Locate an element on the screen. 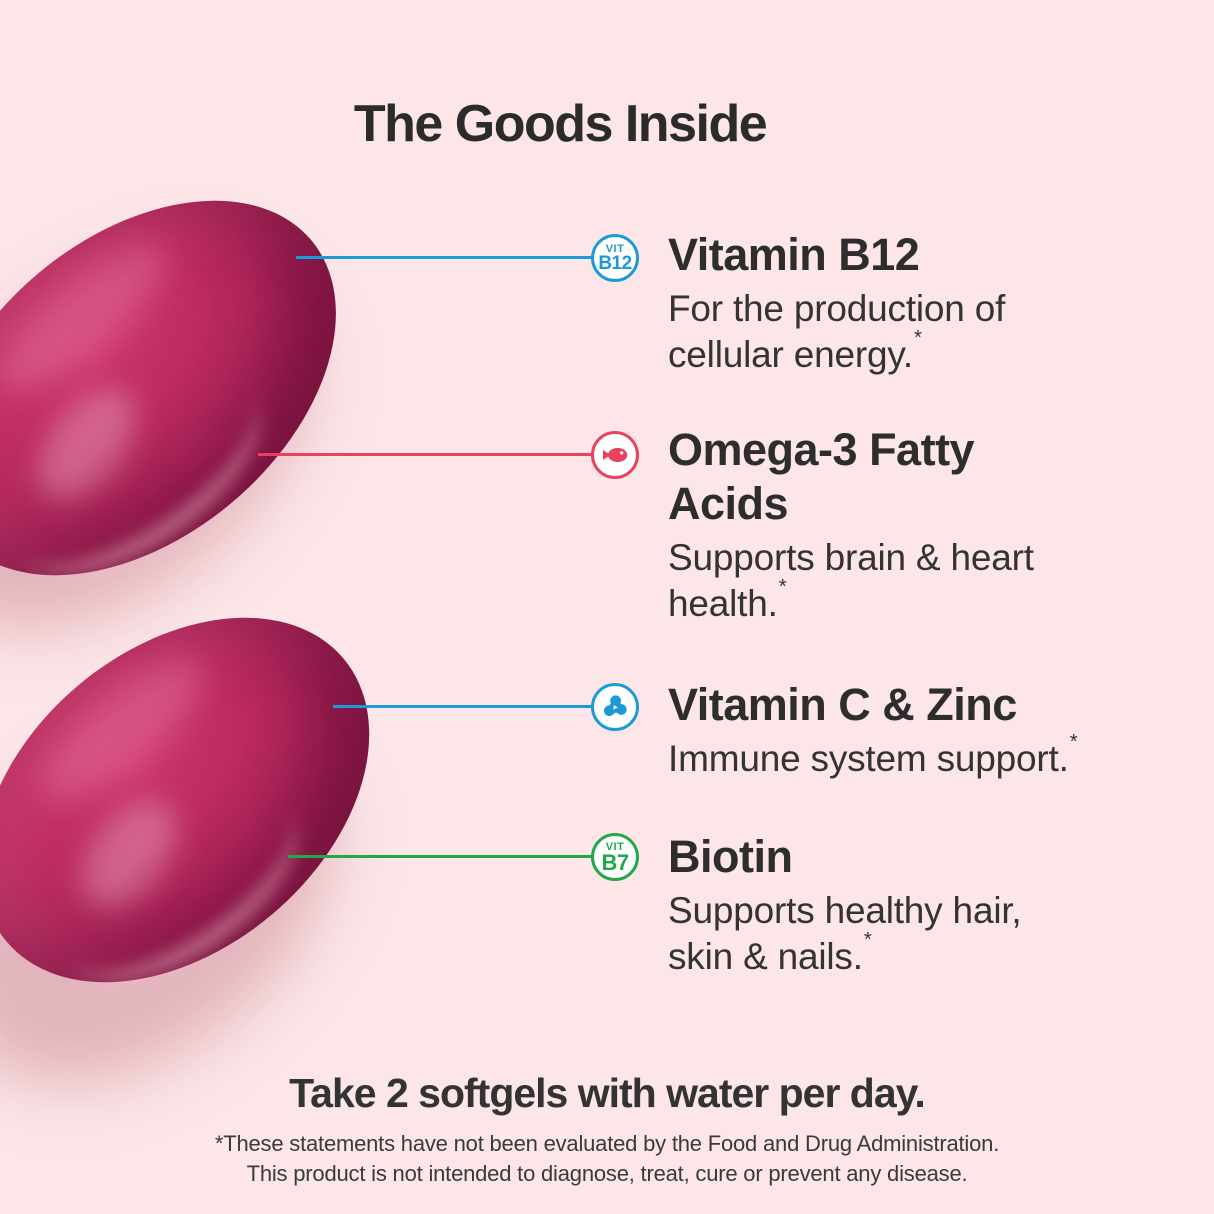  vitamin-b12-badge-icon: VIT B12 is located at coordinates (615, 258).